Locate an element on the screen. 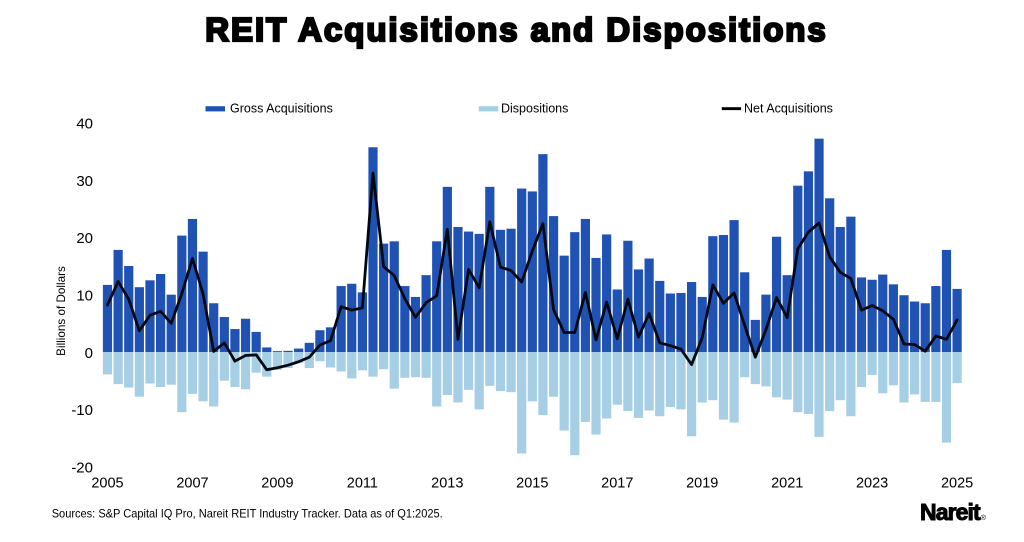 The image size is (1024, 542). svg-text: -20 is located at coordinates (82, 468).